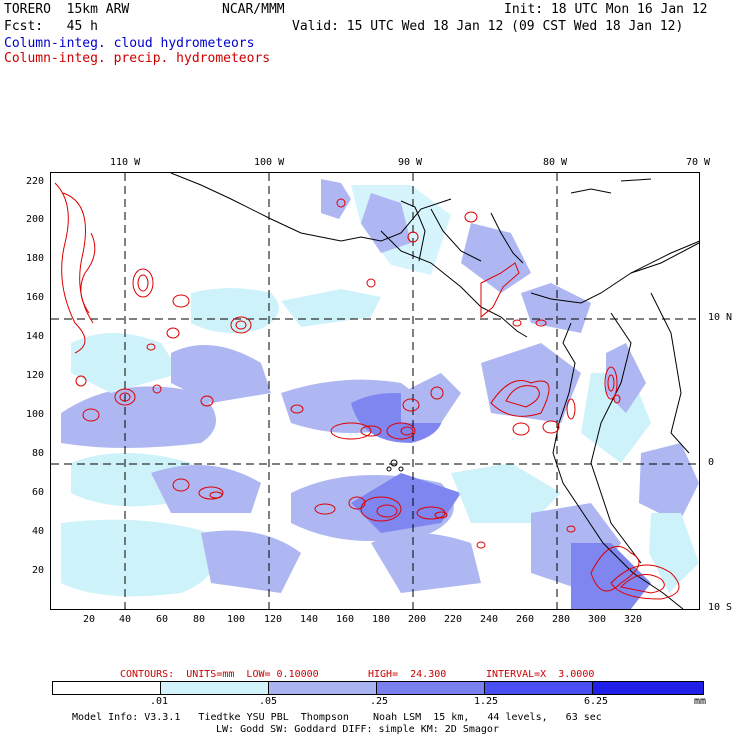 The height and width of the screenshot is (740, 740). Describe the element at coordinates (35, 219) in the screenshot. I see `y-tick: 200` at that location.